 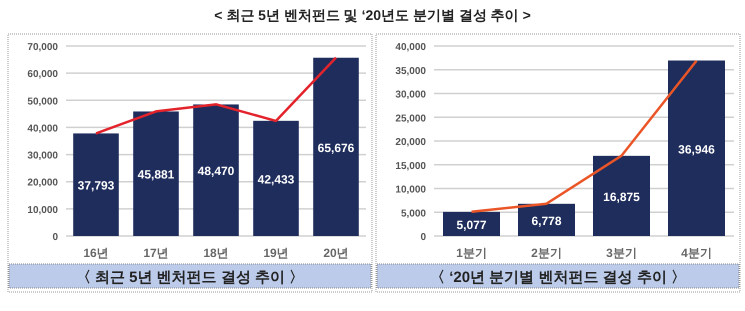 I want to click on chart-title: < 최근 5년 벤처펀드 및 ‘20년도 분기별 결성 추이 >, so click(x=372, y=15).